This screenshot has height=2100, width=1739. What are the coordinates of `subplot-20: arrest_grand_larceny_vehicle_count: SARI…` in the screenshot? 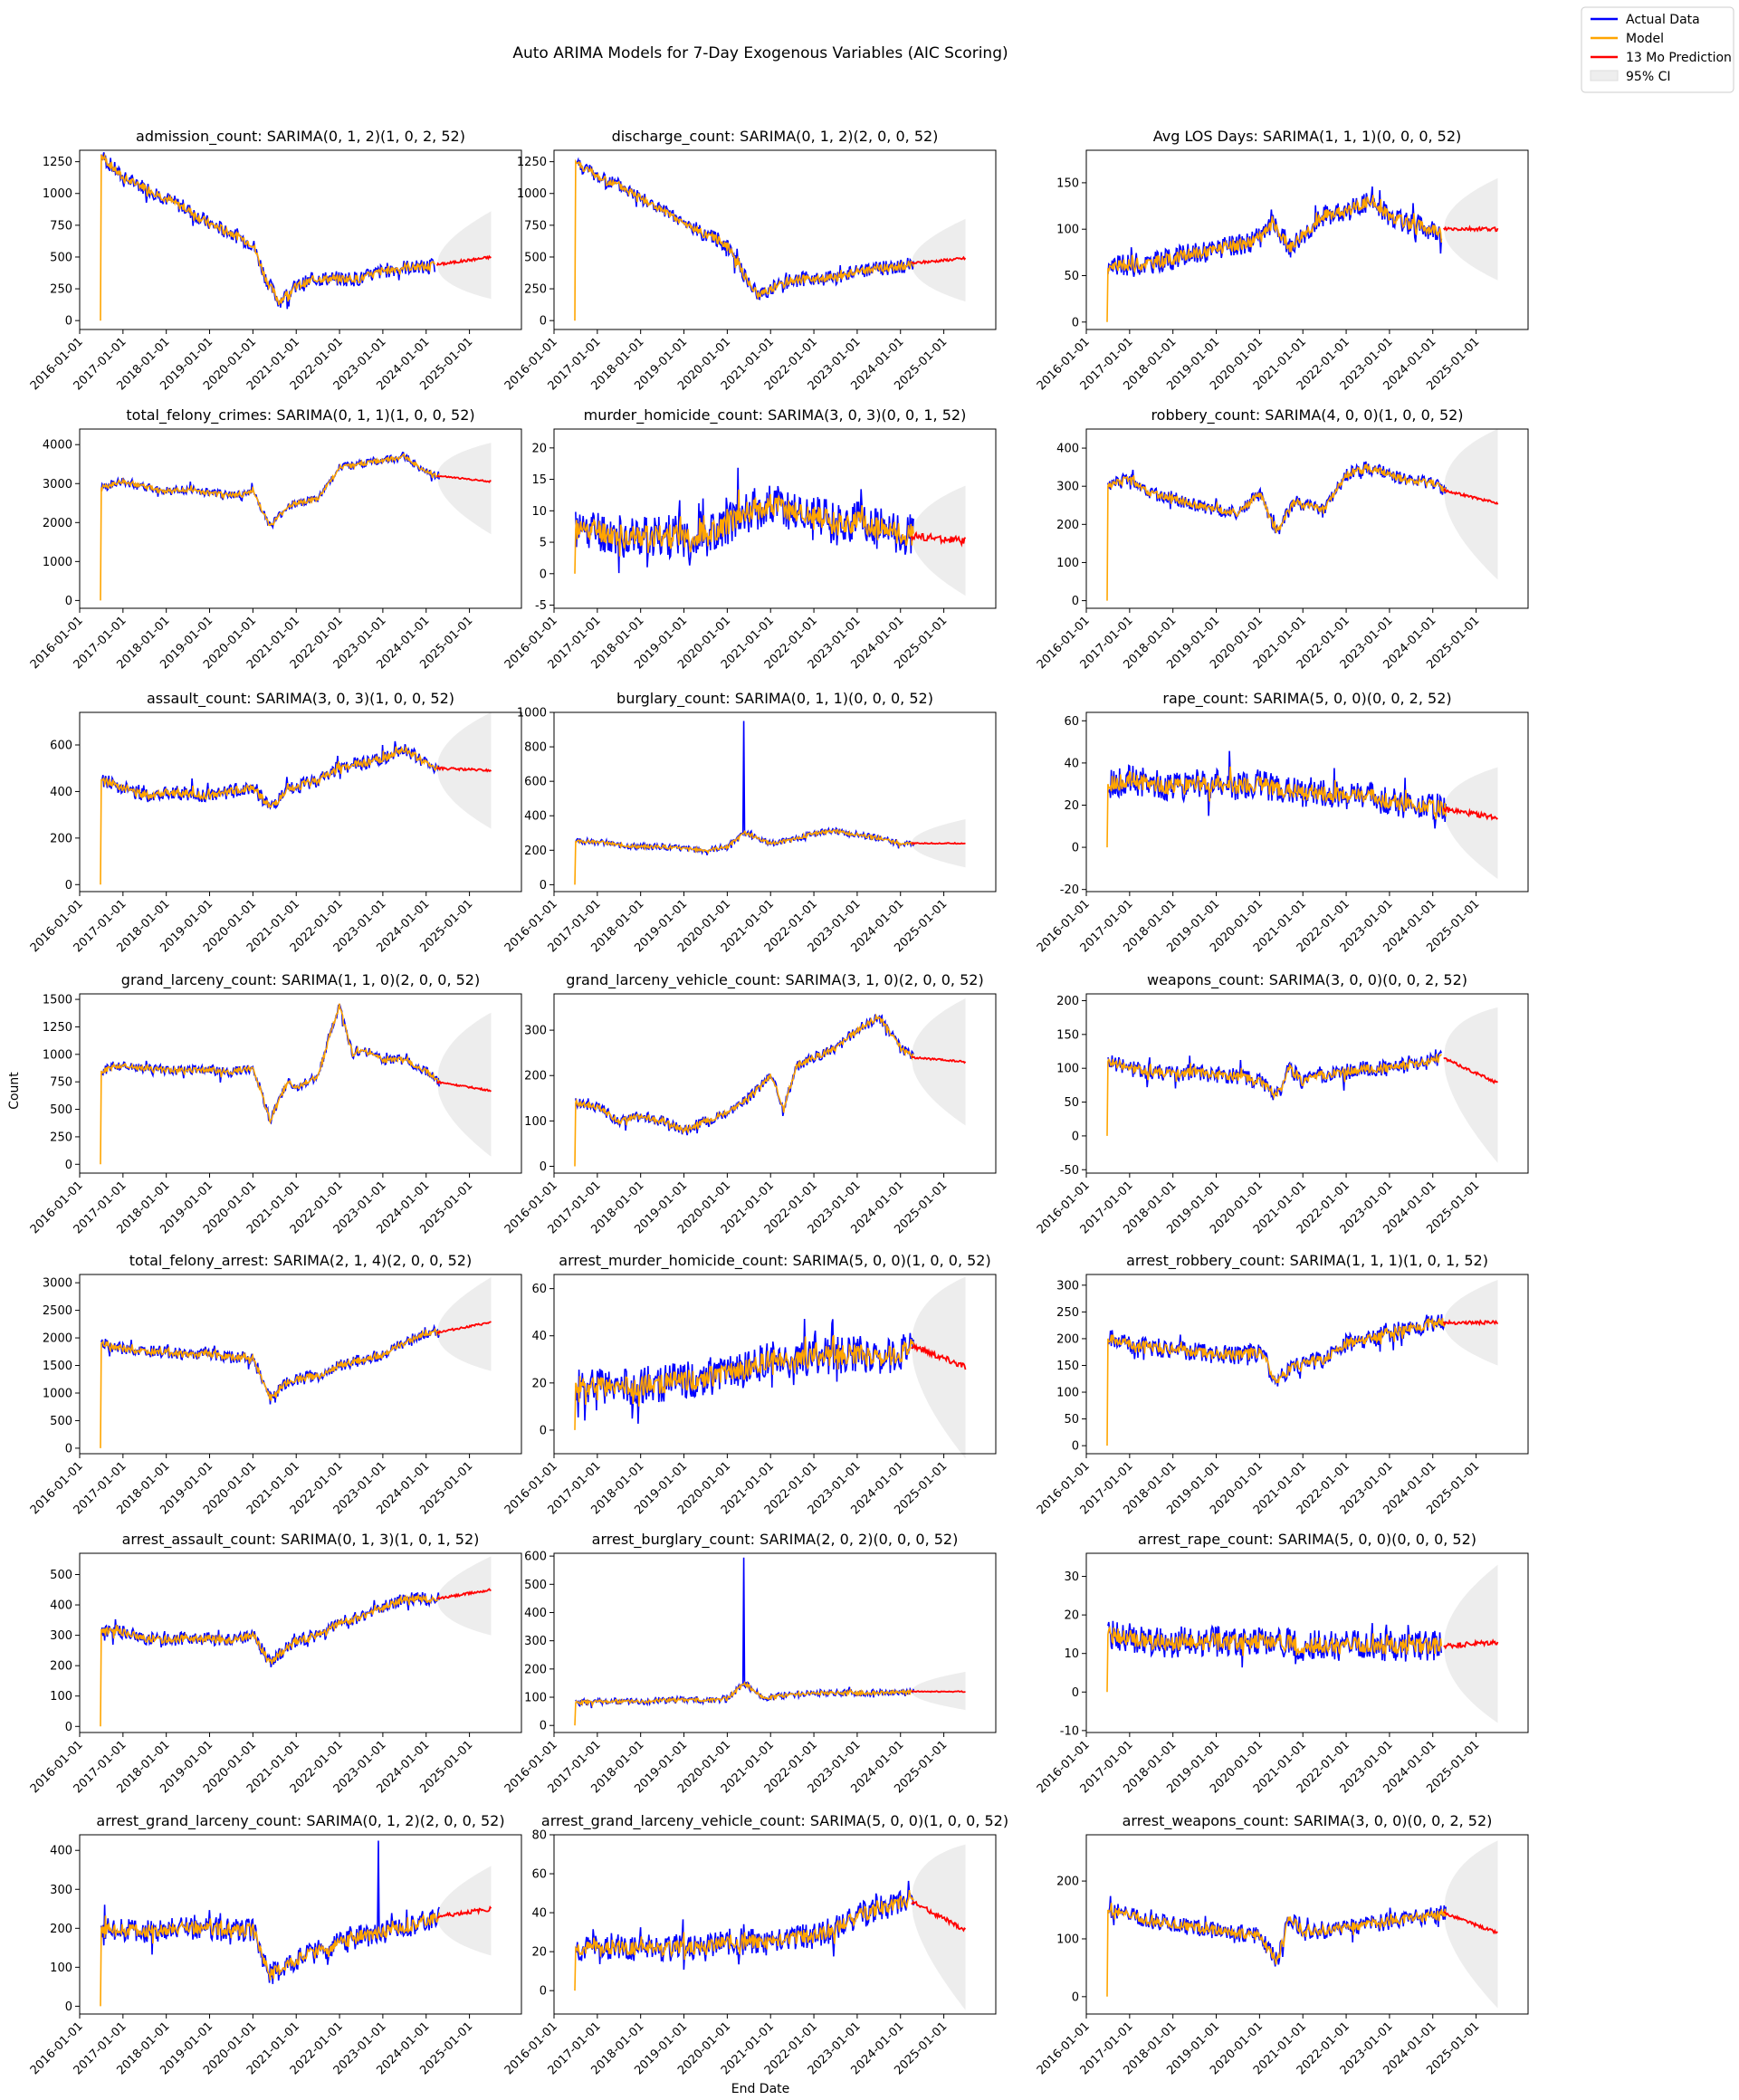 It's located at (755, 1944).